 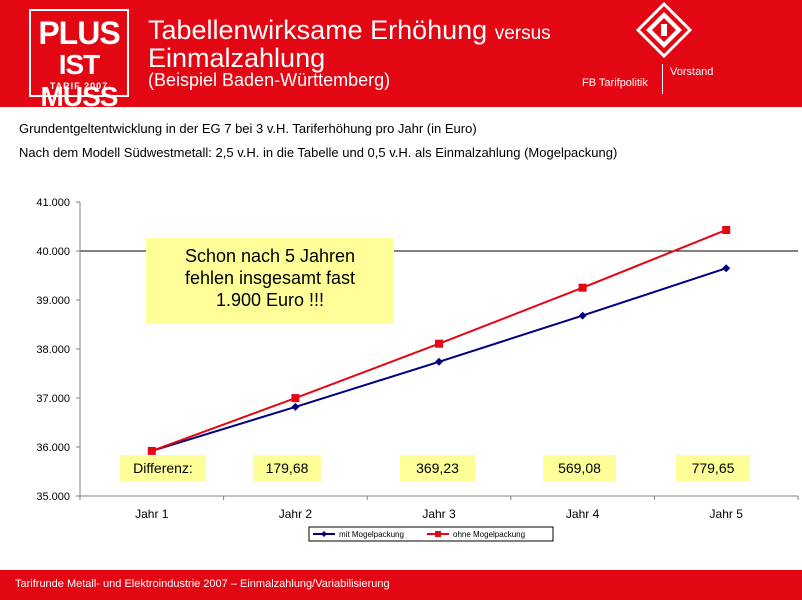 What do you see at coordinates (318, 30) in the screenshot?
I see `title-main: Tabellenwirksame Erhöhung` at bounding box center [318, 30].